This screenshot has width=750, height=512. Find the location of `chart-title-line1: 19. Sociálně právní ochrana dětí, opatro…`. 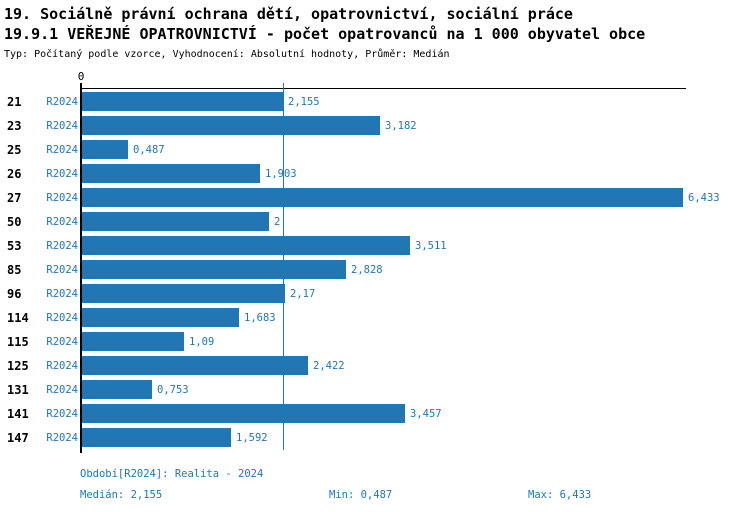

chart-title-line1: 19. Sociálně právní ochrana dětí, opatro… is located at coordinates (288, 14).